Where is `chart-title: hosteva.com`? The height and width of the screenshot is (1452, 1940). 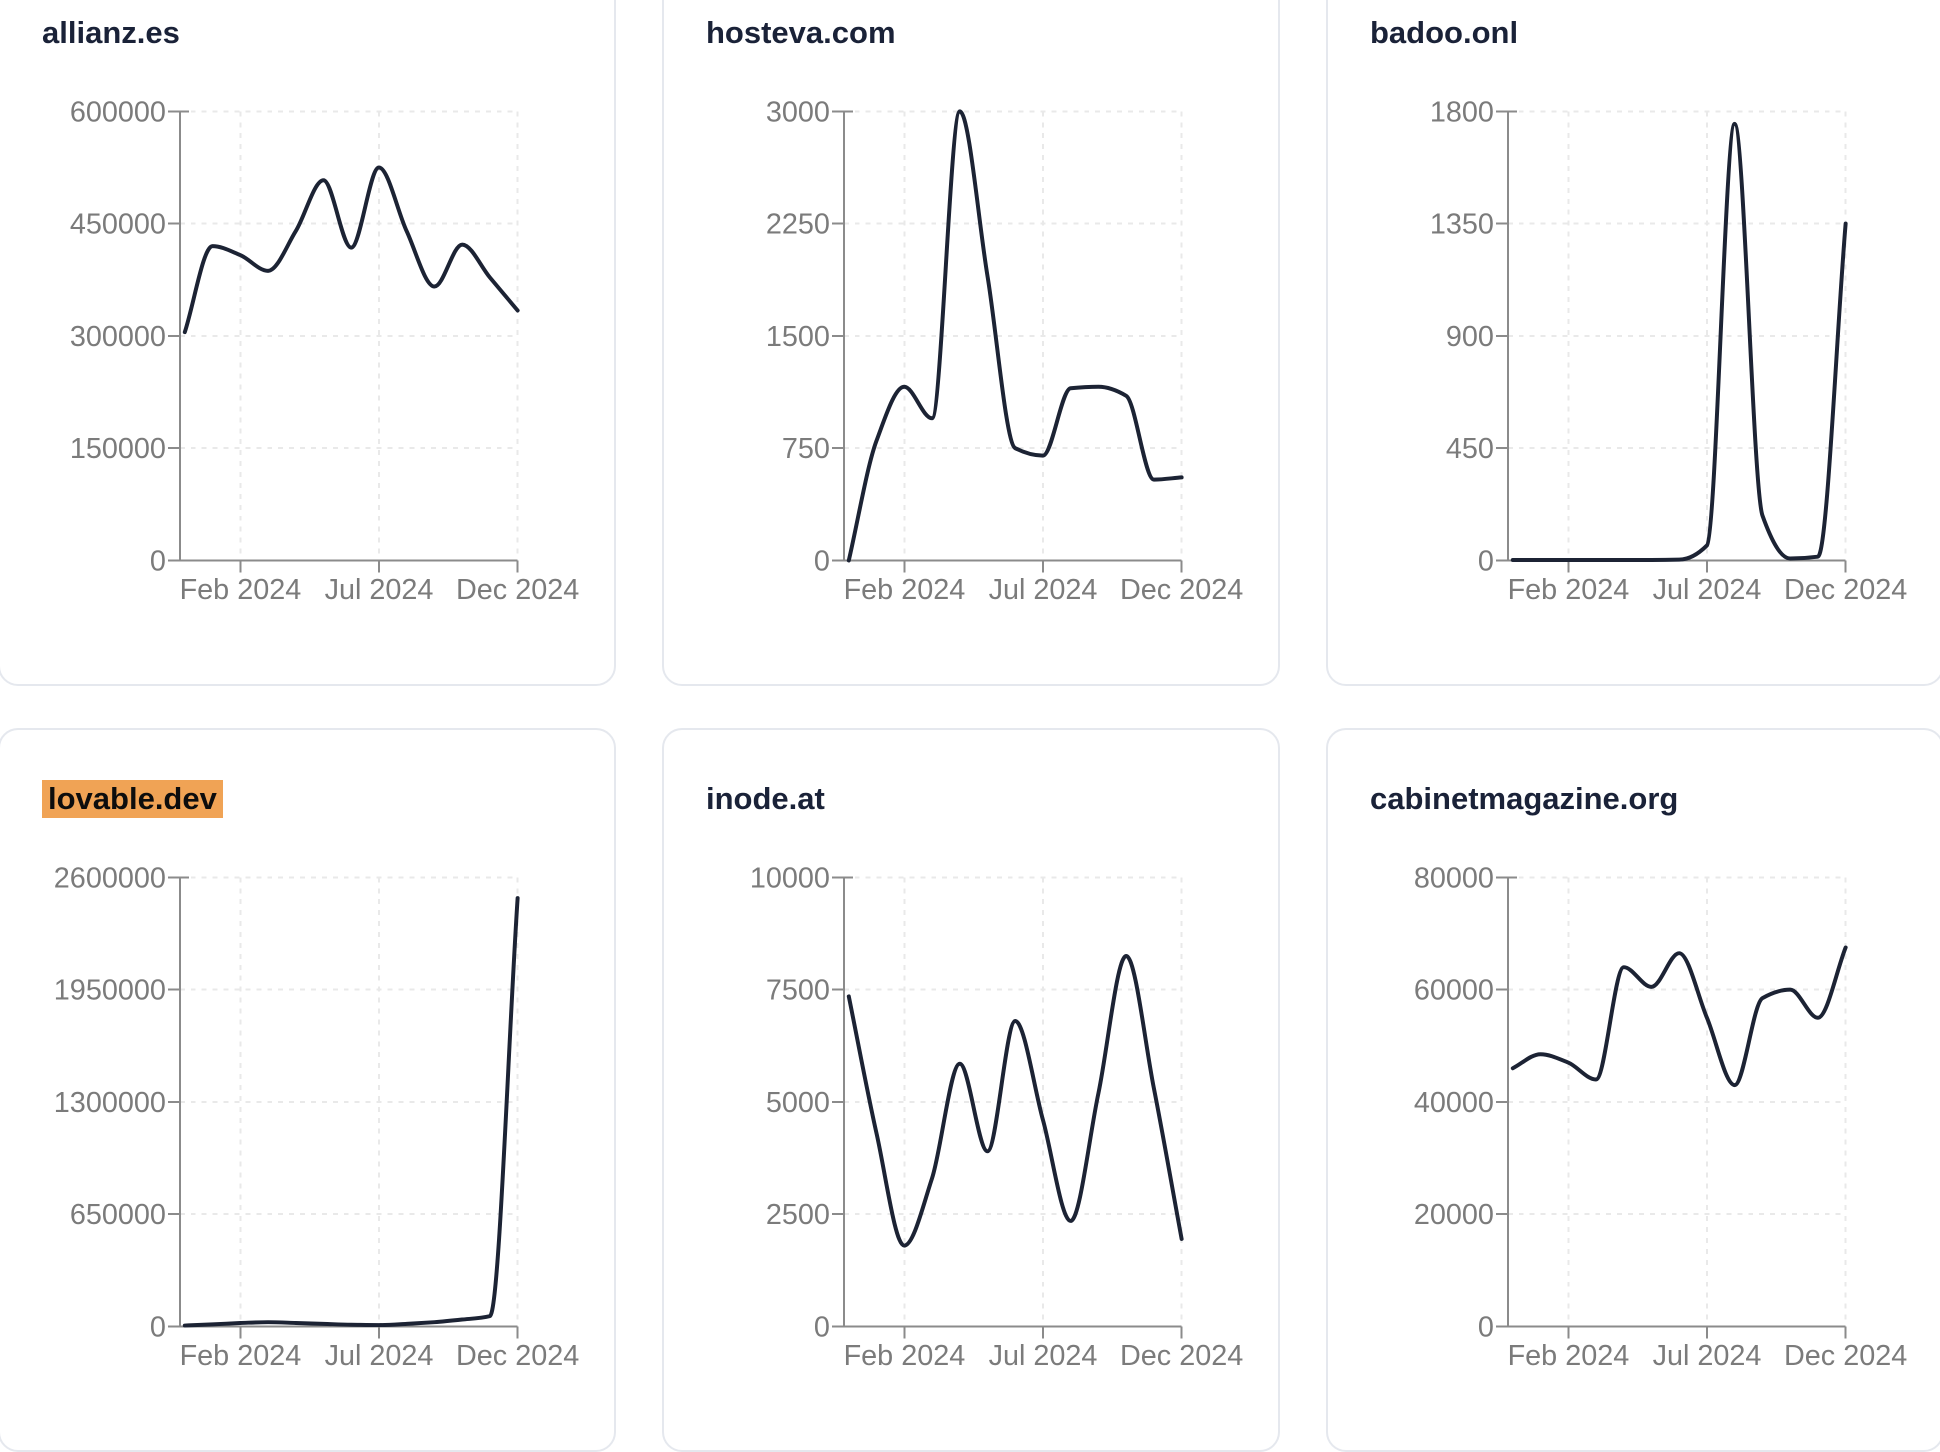
chart-title: hosteva.com is located at coordinates (801, 33).